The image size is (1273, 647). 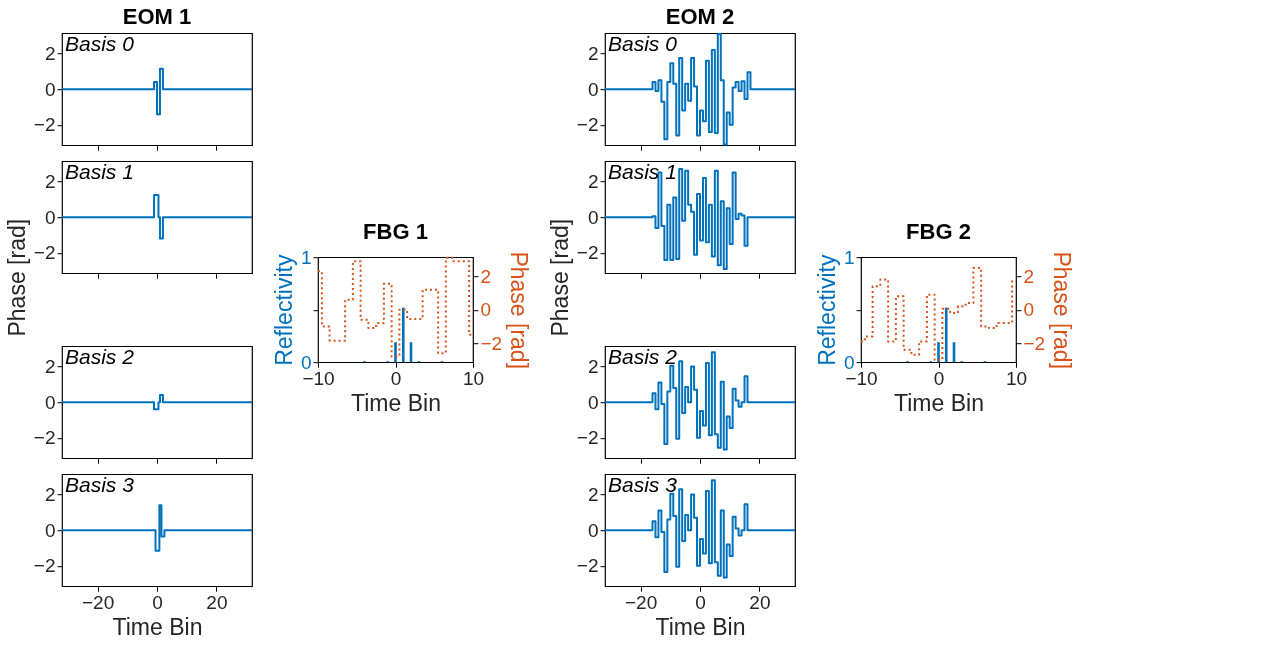 I want to click on chart-title: EOM 2, so click(x=700, y=16).